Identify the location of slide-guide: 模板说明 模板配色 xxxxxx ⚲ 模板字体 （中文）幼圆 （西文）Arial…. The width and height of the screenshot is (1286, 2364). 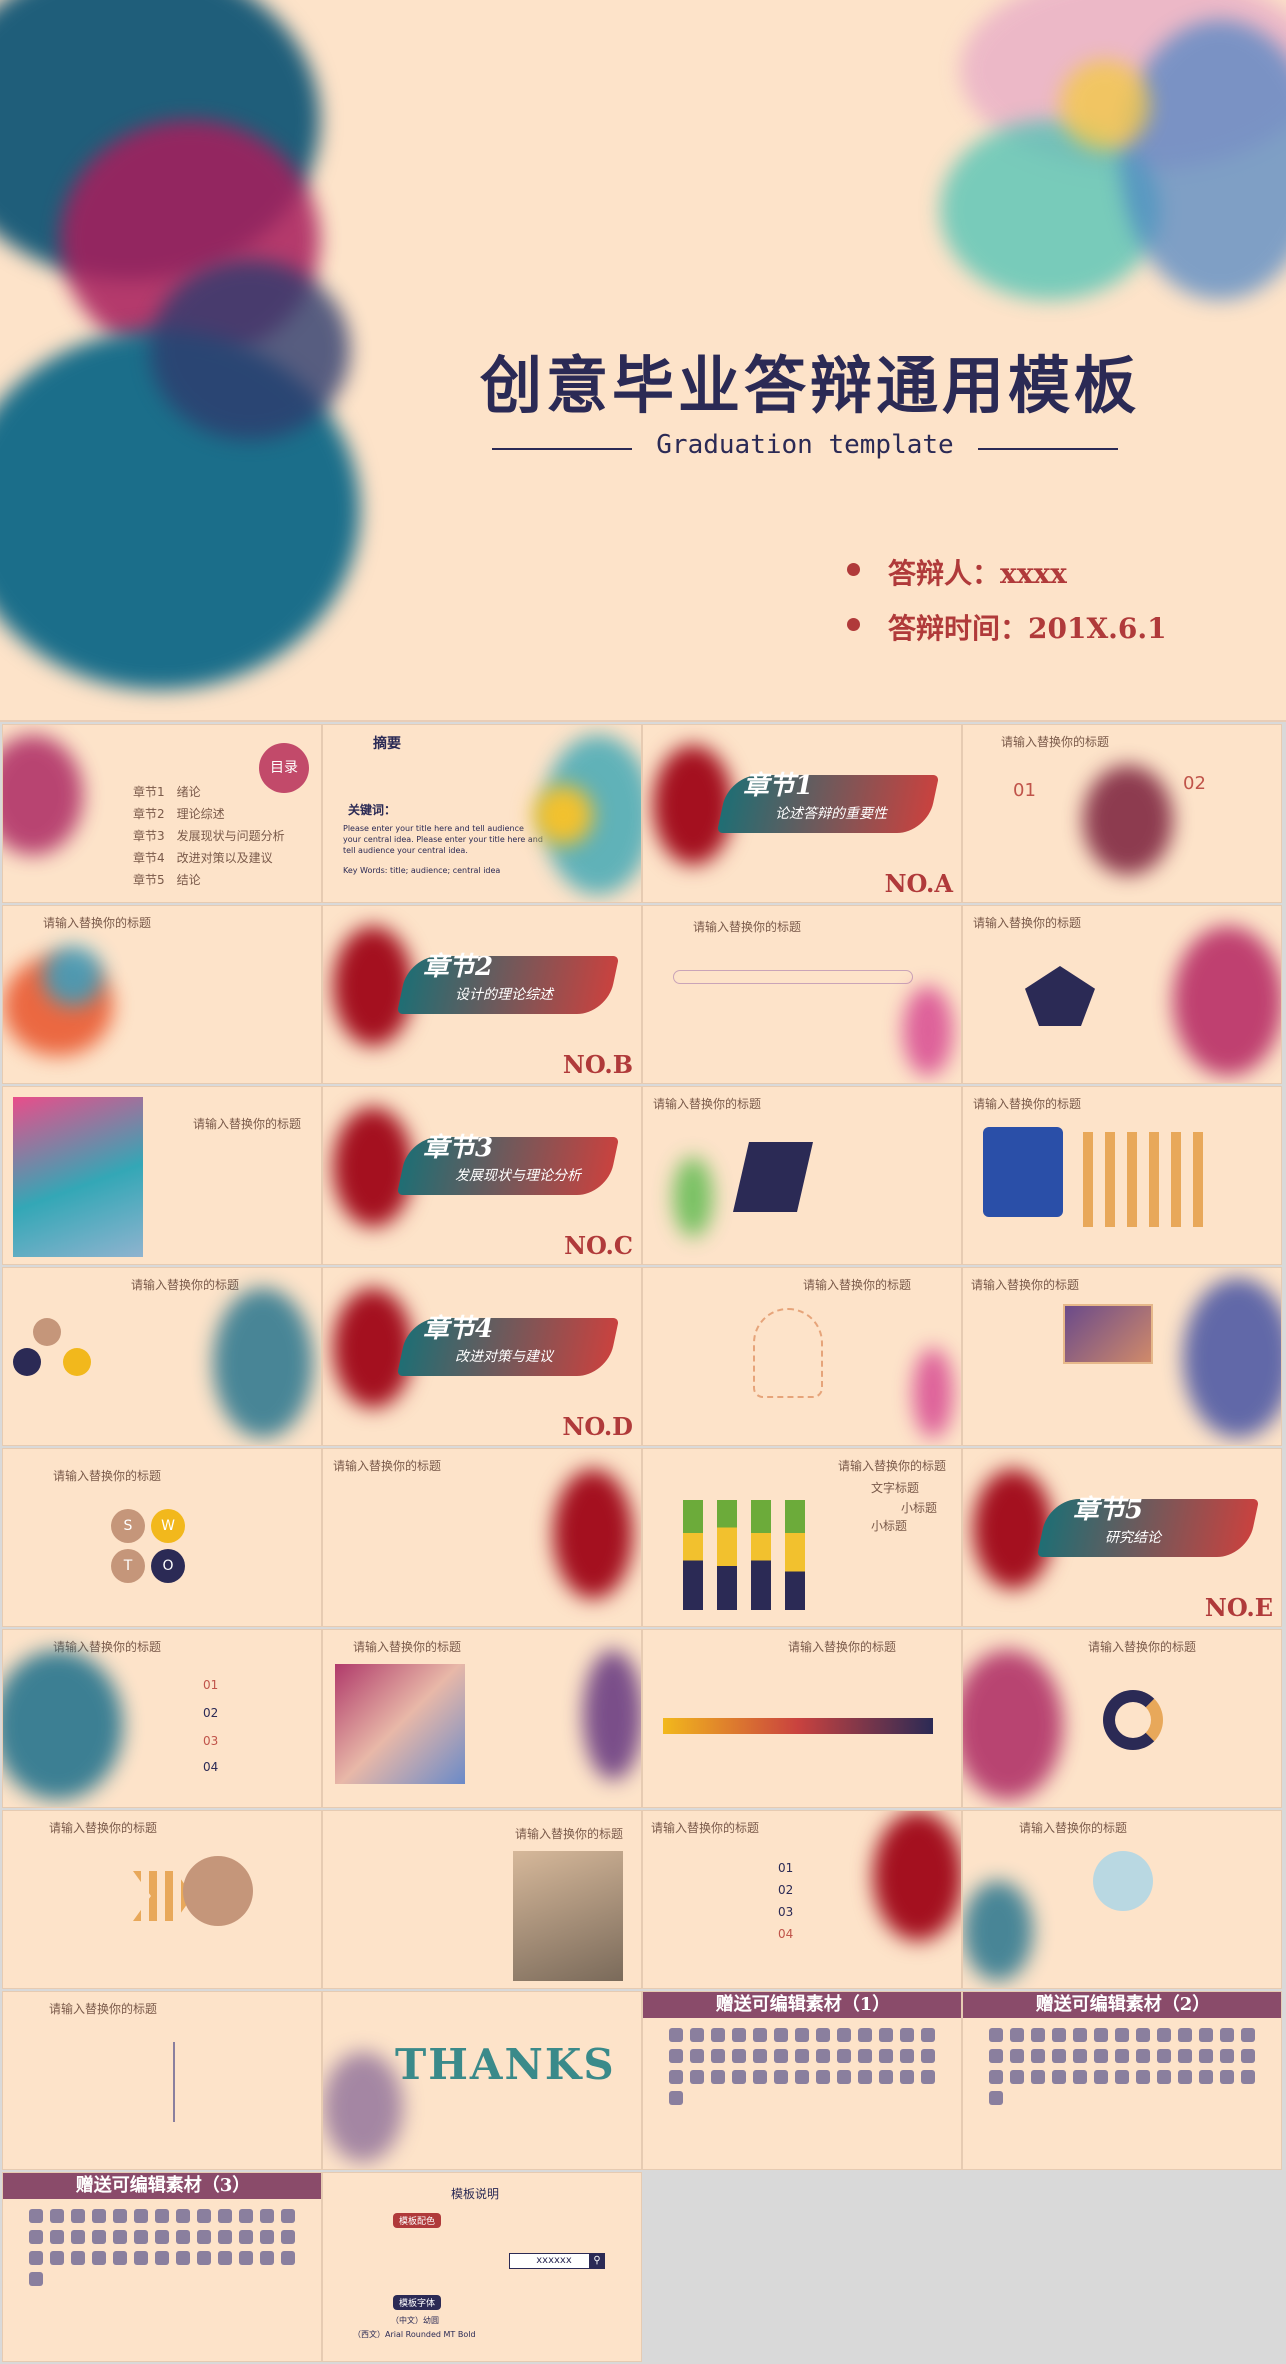
(482, 2267).